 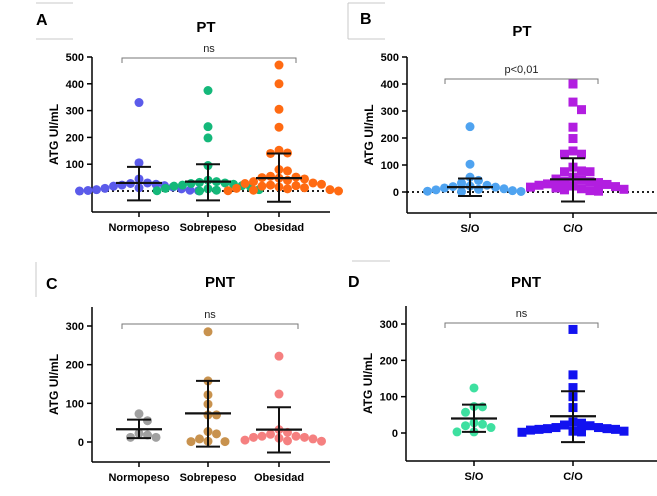 I want to click on x-tick-label: C/O, so click(x=573, y=477).